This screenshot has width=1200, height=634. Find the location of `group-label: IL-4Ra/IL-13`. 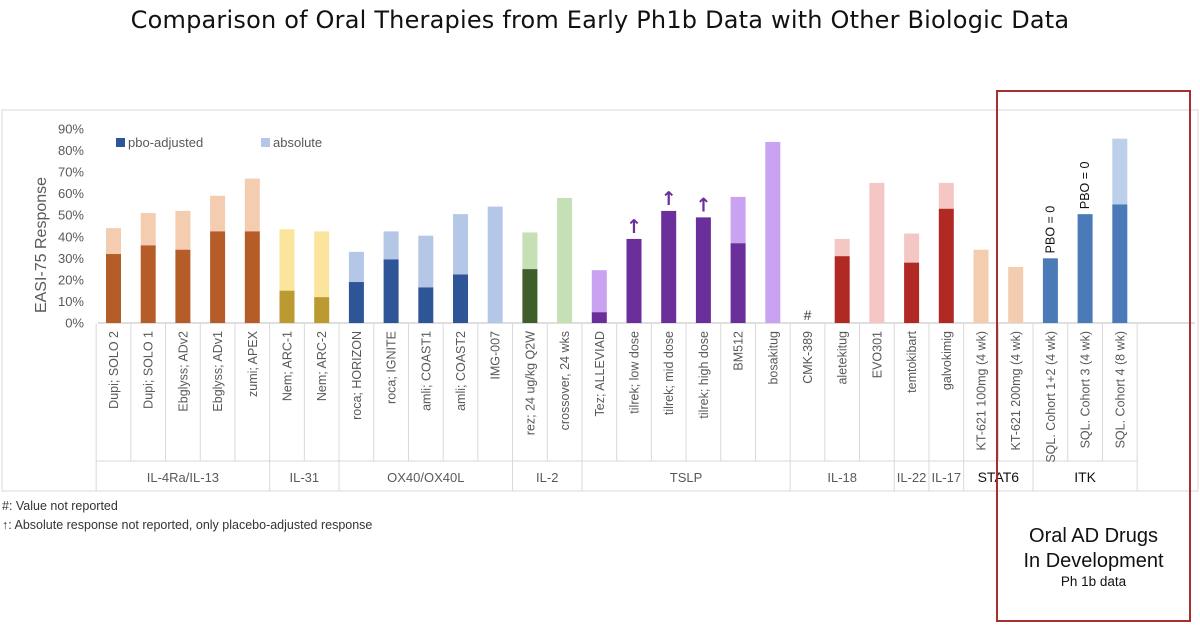

group-label: IL-4Ra/IL-13 is located at coordinates (183, 477).